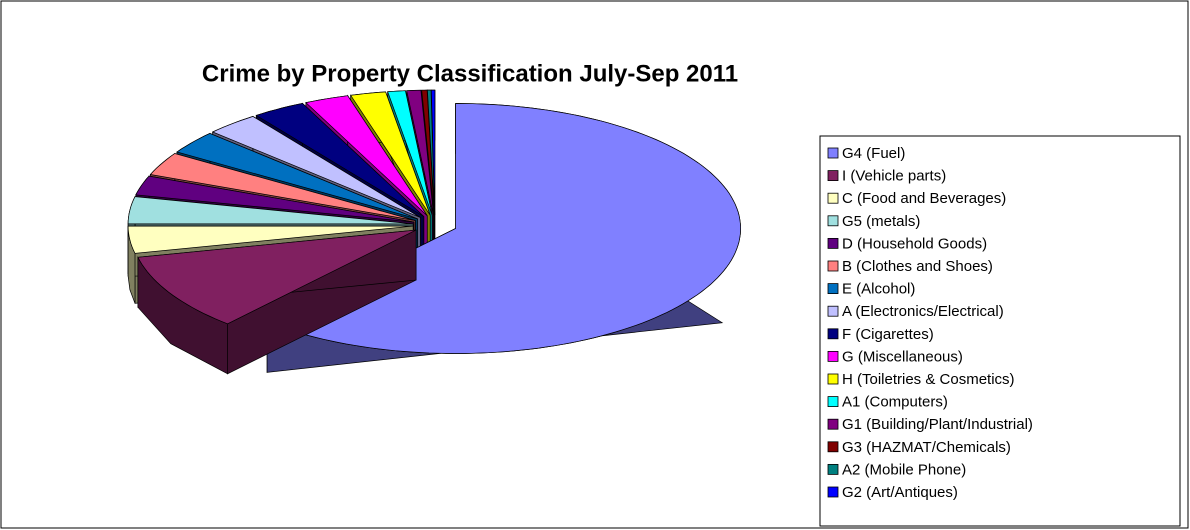 This screenshot has height=530, width=1190. I want to click on legend-label: A1 (Computers), so click(895, 402).